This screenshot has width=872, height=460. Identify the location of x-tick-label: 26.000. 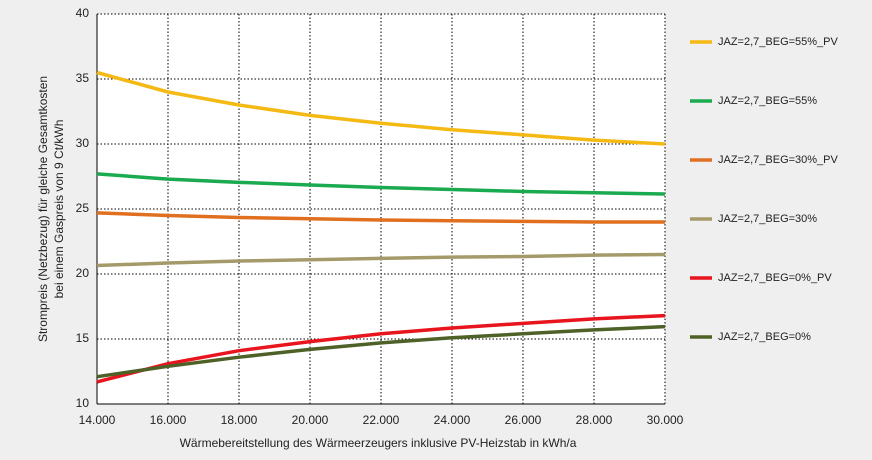
(523, 420).